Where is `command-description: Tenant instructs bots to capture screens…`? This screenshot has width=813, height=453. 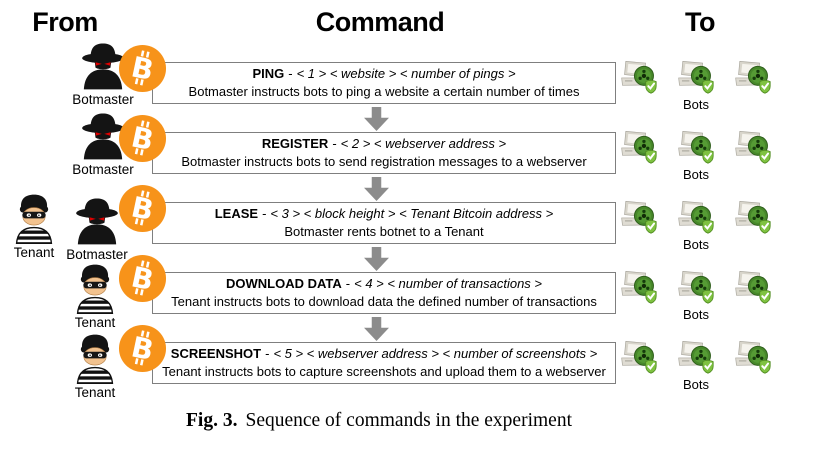
command-description: Tenant instructs bots to capture screens… is located at coordinates (384, 371).